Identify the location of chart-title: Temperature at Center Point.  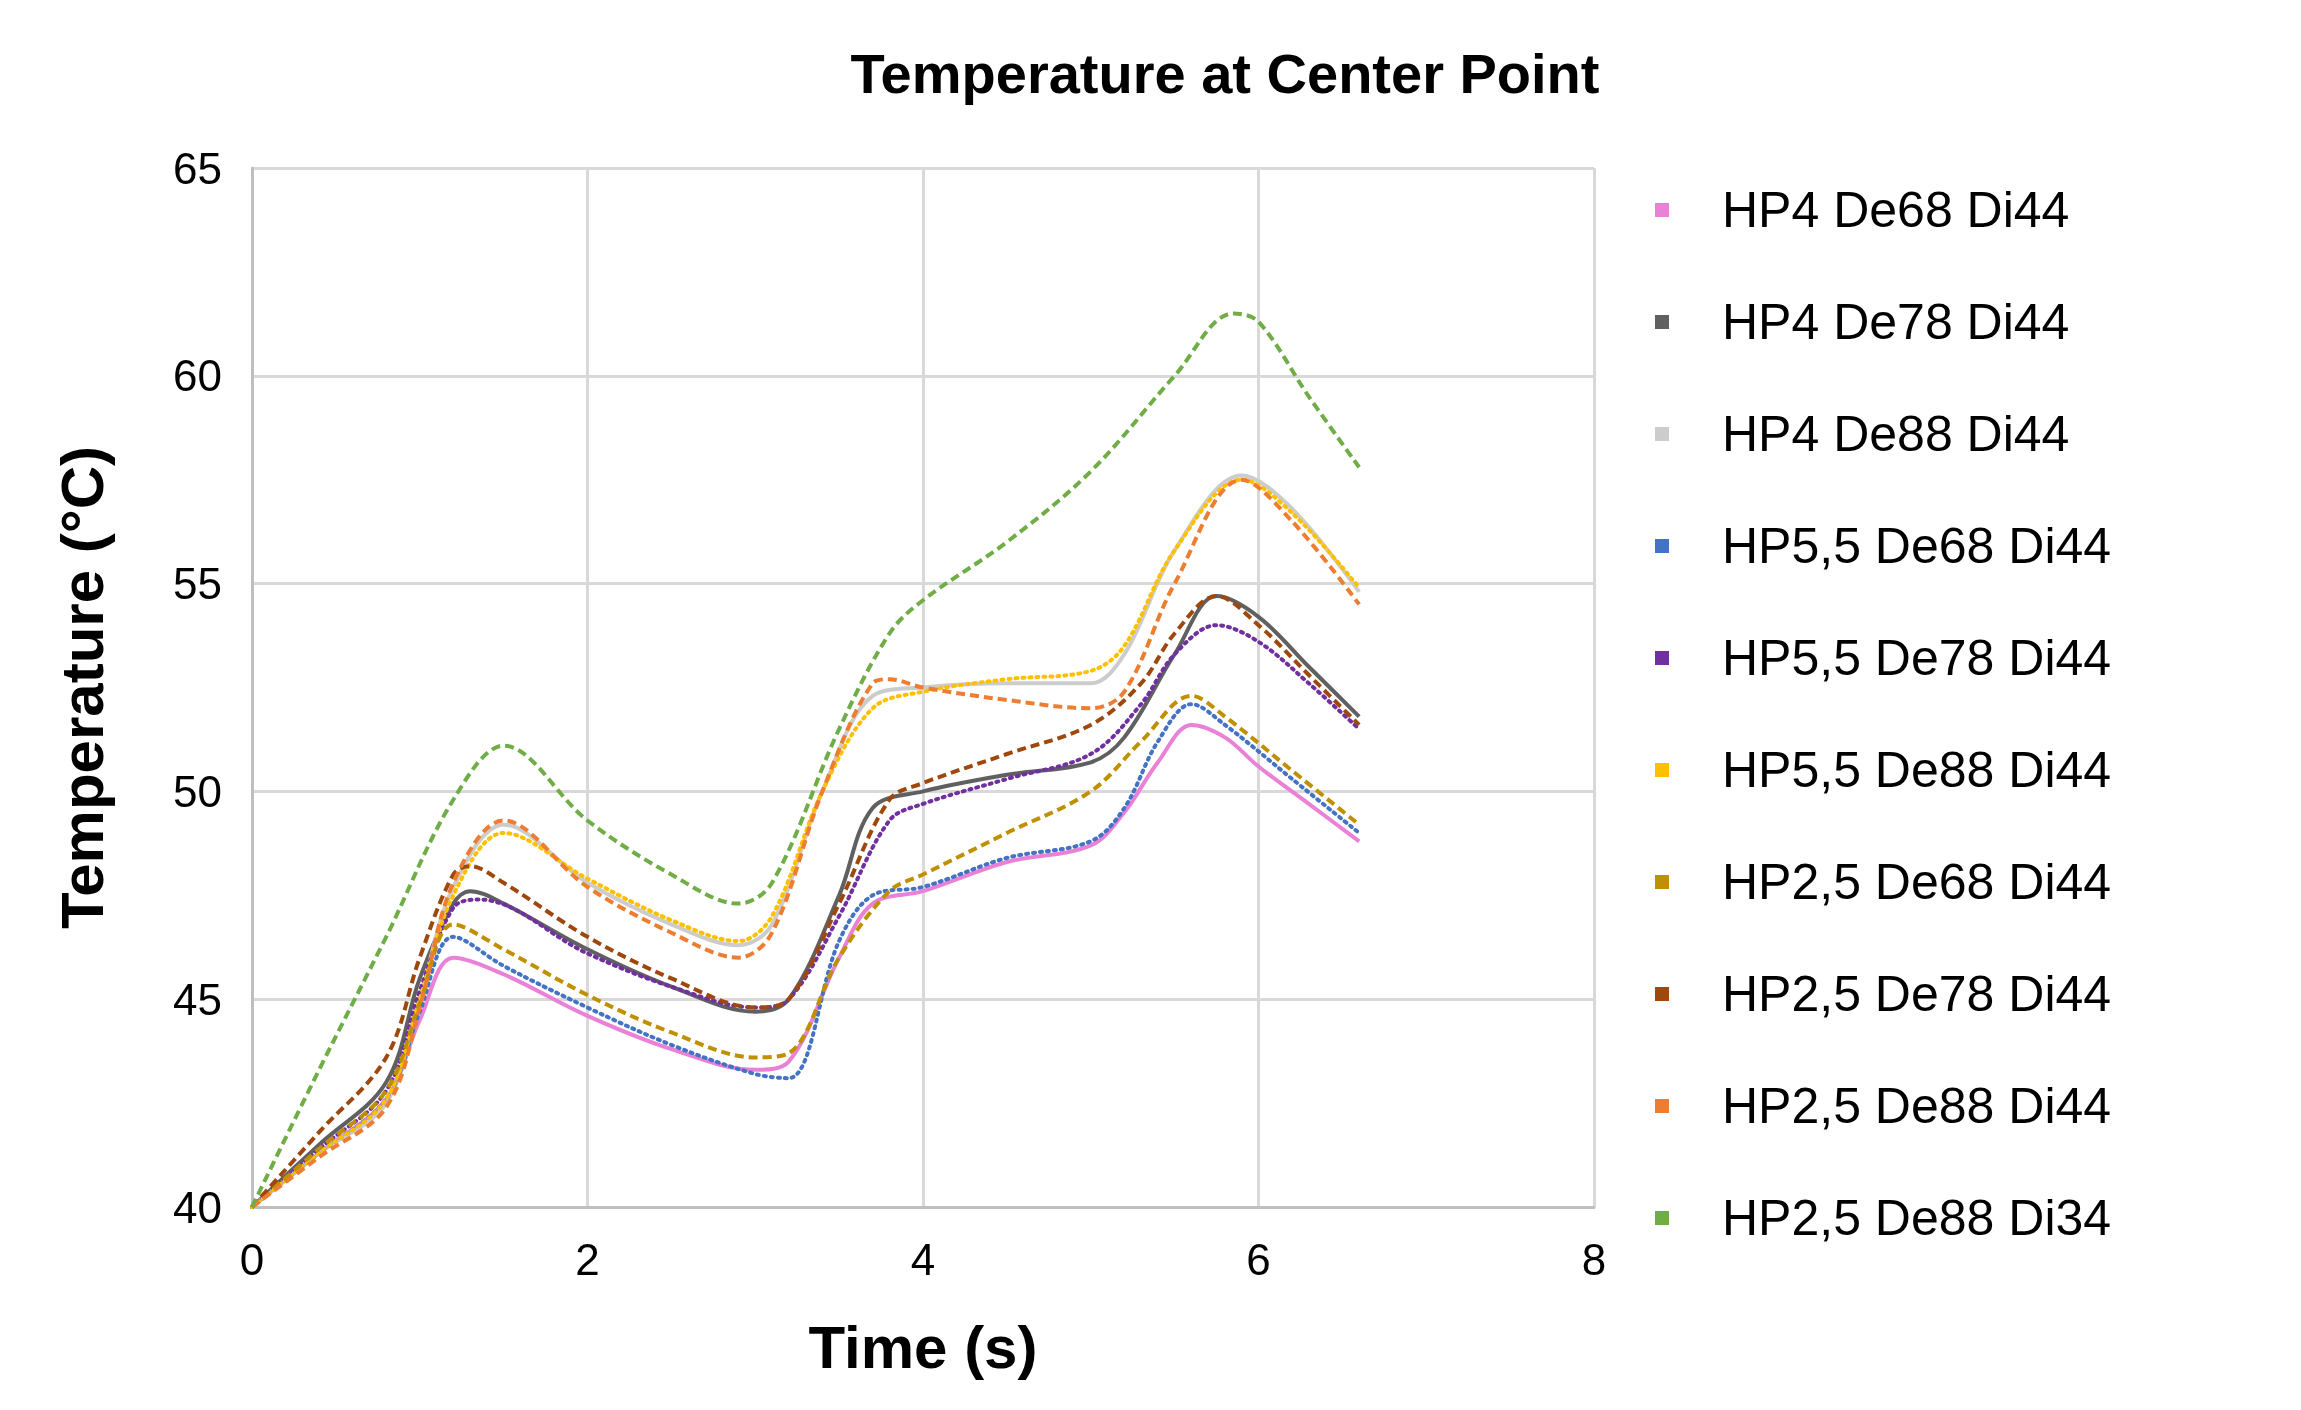
(1225, 73).